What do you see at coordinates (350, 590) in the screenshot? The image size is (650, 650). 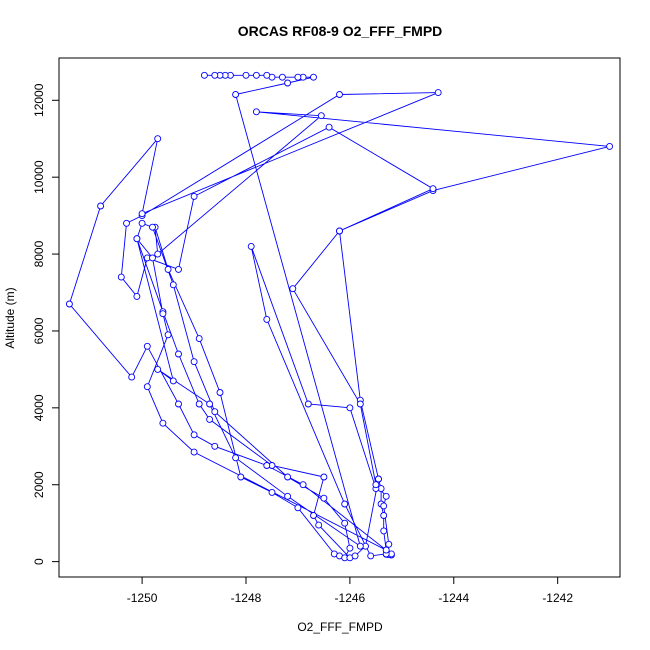 I see `x-axis: -1250 -1248 -1246 -1244 -1242` at bounding box center [350, 590].